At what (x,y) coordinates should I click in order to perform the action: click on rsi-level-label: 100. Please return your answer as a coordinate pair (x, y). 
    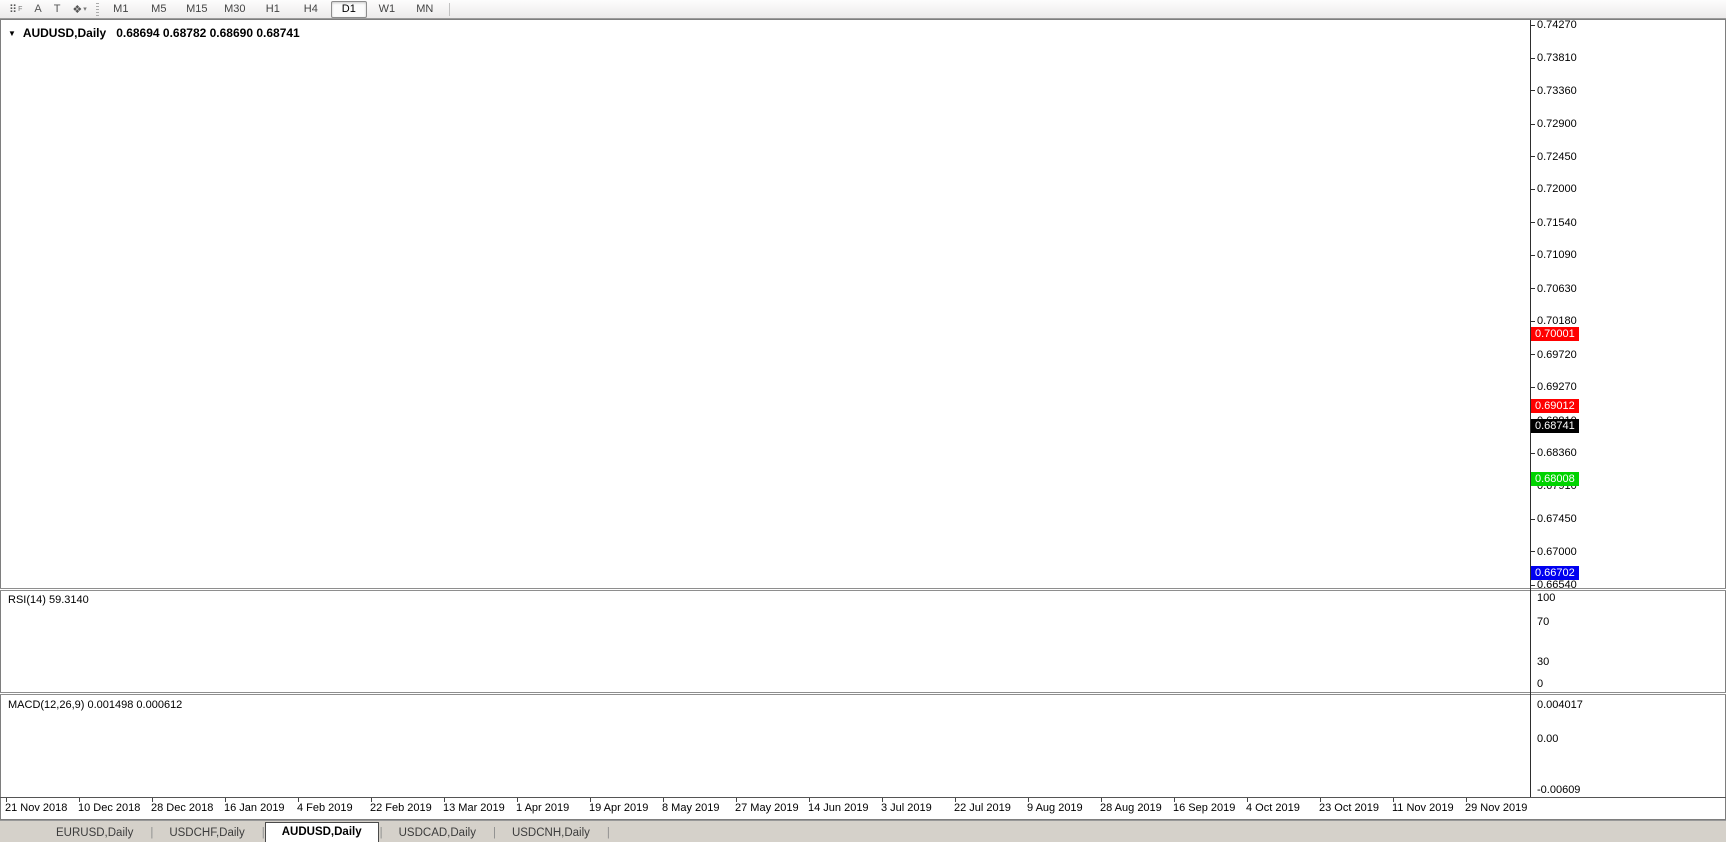
    Looking at the image, I should click on (1546, 598).